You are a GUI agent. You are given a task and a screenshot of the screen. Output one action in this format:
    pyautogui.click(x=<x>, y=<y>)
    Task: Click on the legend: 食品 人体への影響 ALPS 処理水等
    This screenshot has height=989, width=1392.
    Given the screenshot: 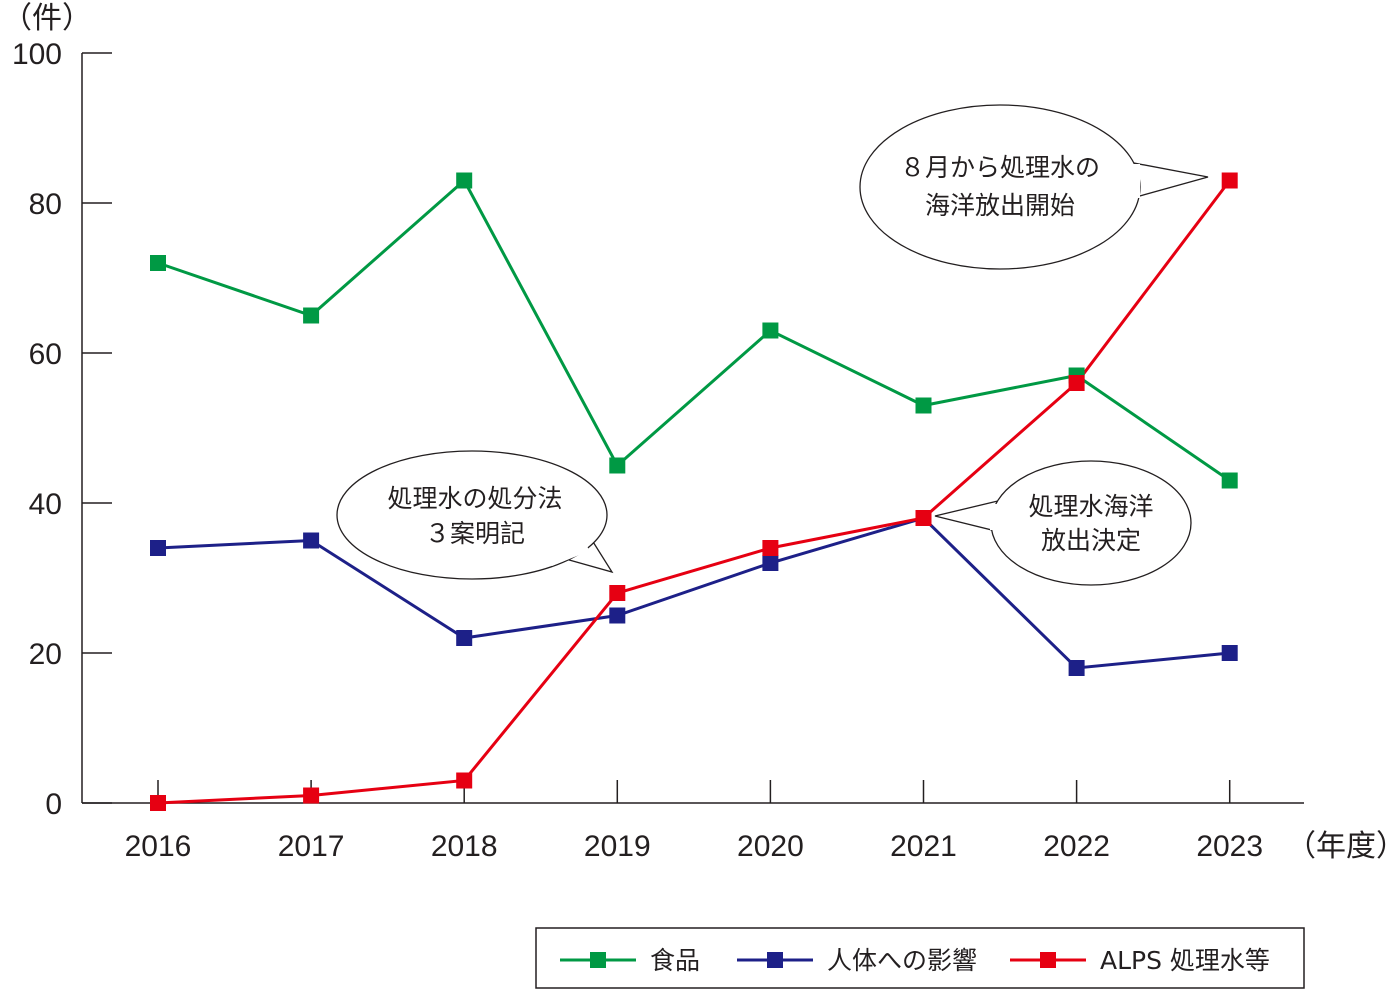 What is the action you would take?
    pyautogui.click(x=920, y=958)
    